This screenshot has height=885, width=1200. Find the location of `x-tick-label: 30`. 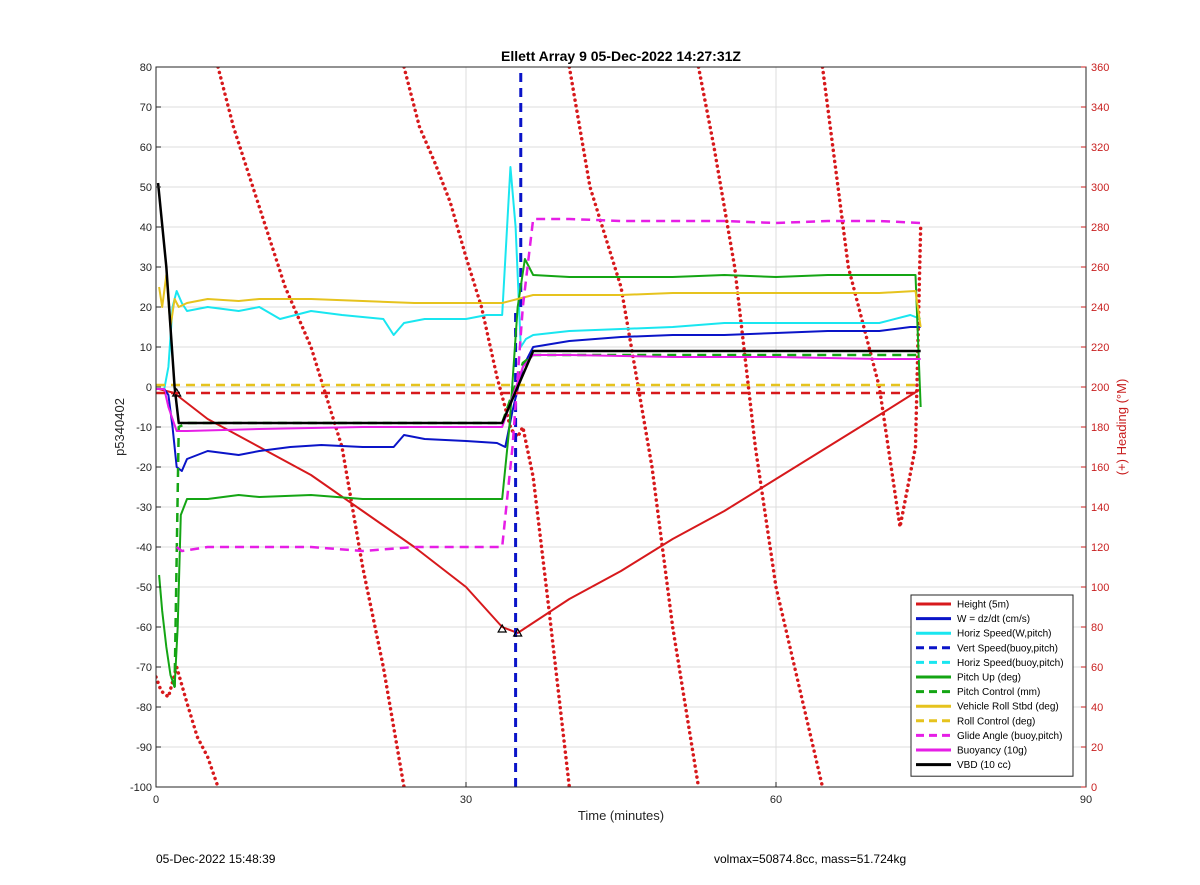

x-tick-label: 30 is located at coordinates (466, 800).